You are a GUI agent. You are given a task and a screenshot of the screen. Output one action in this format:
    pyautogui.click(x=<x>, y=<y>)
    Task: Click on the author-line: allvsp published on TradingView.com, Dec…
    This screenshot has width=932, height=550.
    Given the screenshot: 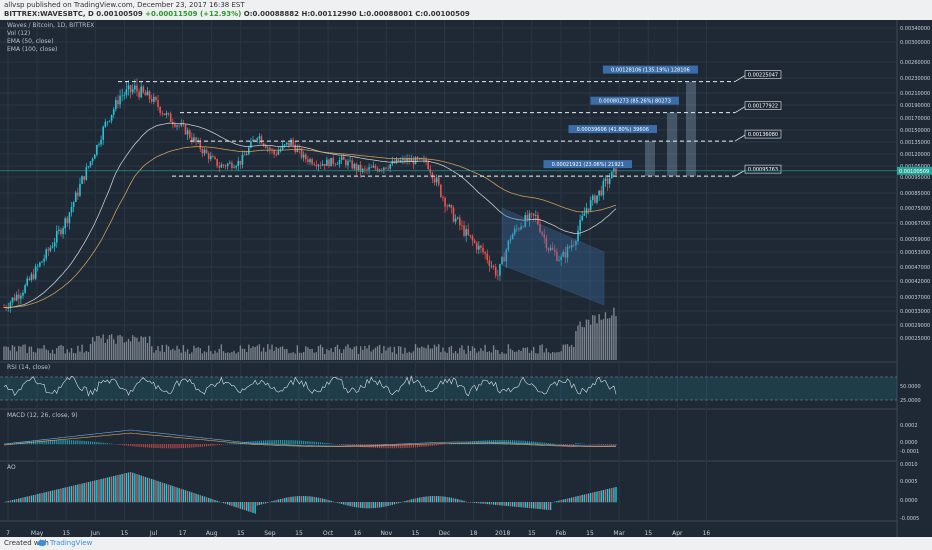 What is the action you would take?
    pyautogui.click(x=124, y=5)
    